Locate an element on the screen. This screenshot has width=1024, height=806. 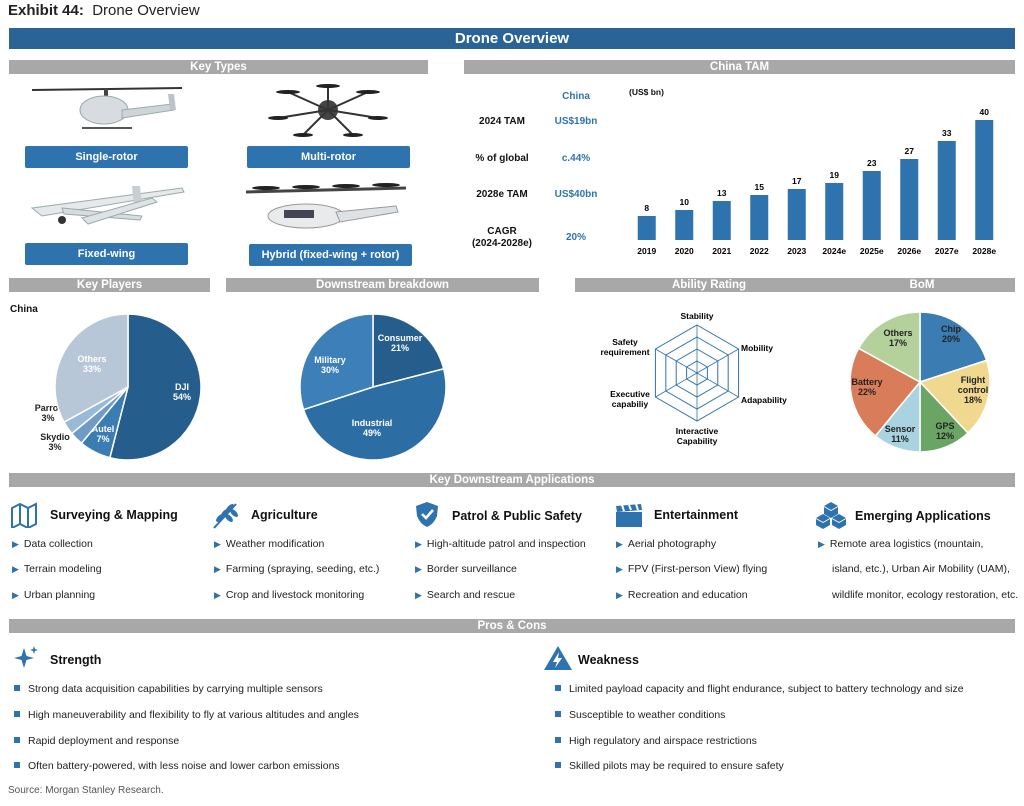
list-item-continued: island, etc.), Urban Air Mobility (UAM), is located at coordinates (921, 569).